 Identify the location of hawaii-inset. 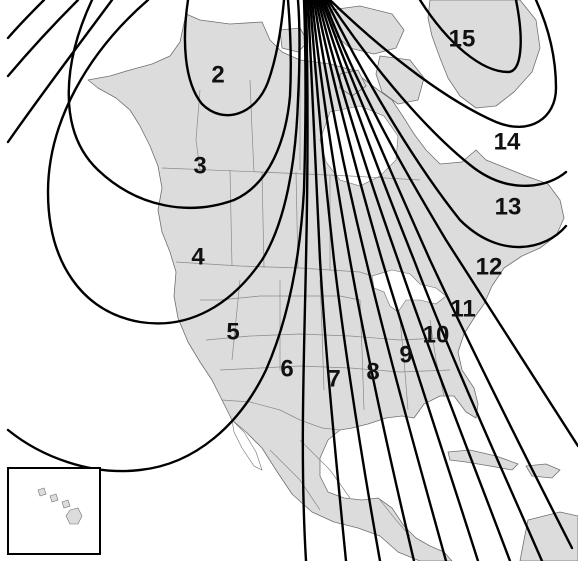
(54, 511).